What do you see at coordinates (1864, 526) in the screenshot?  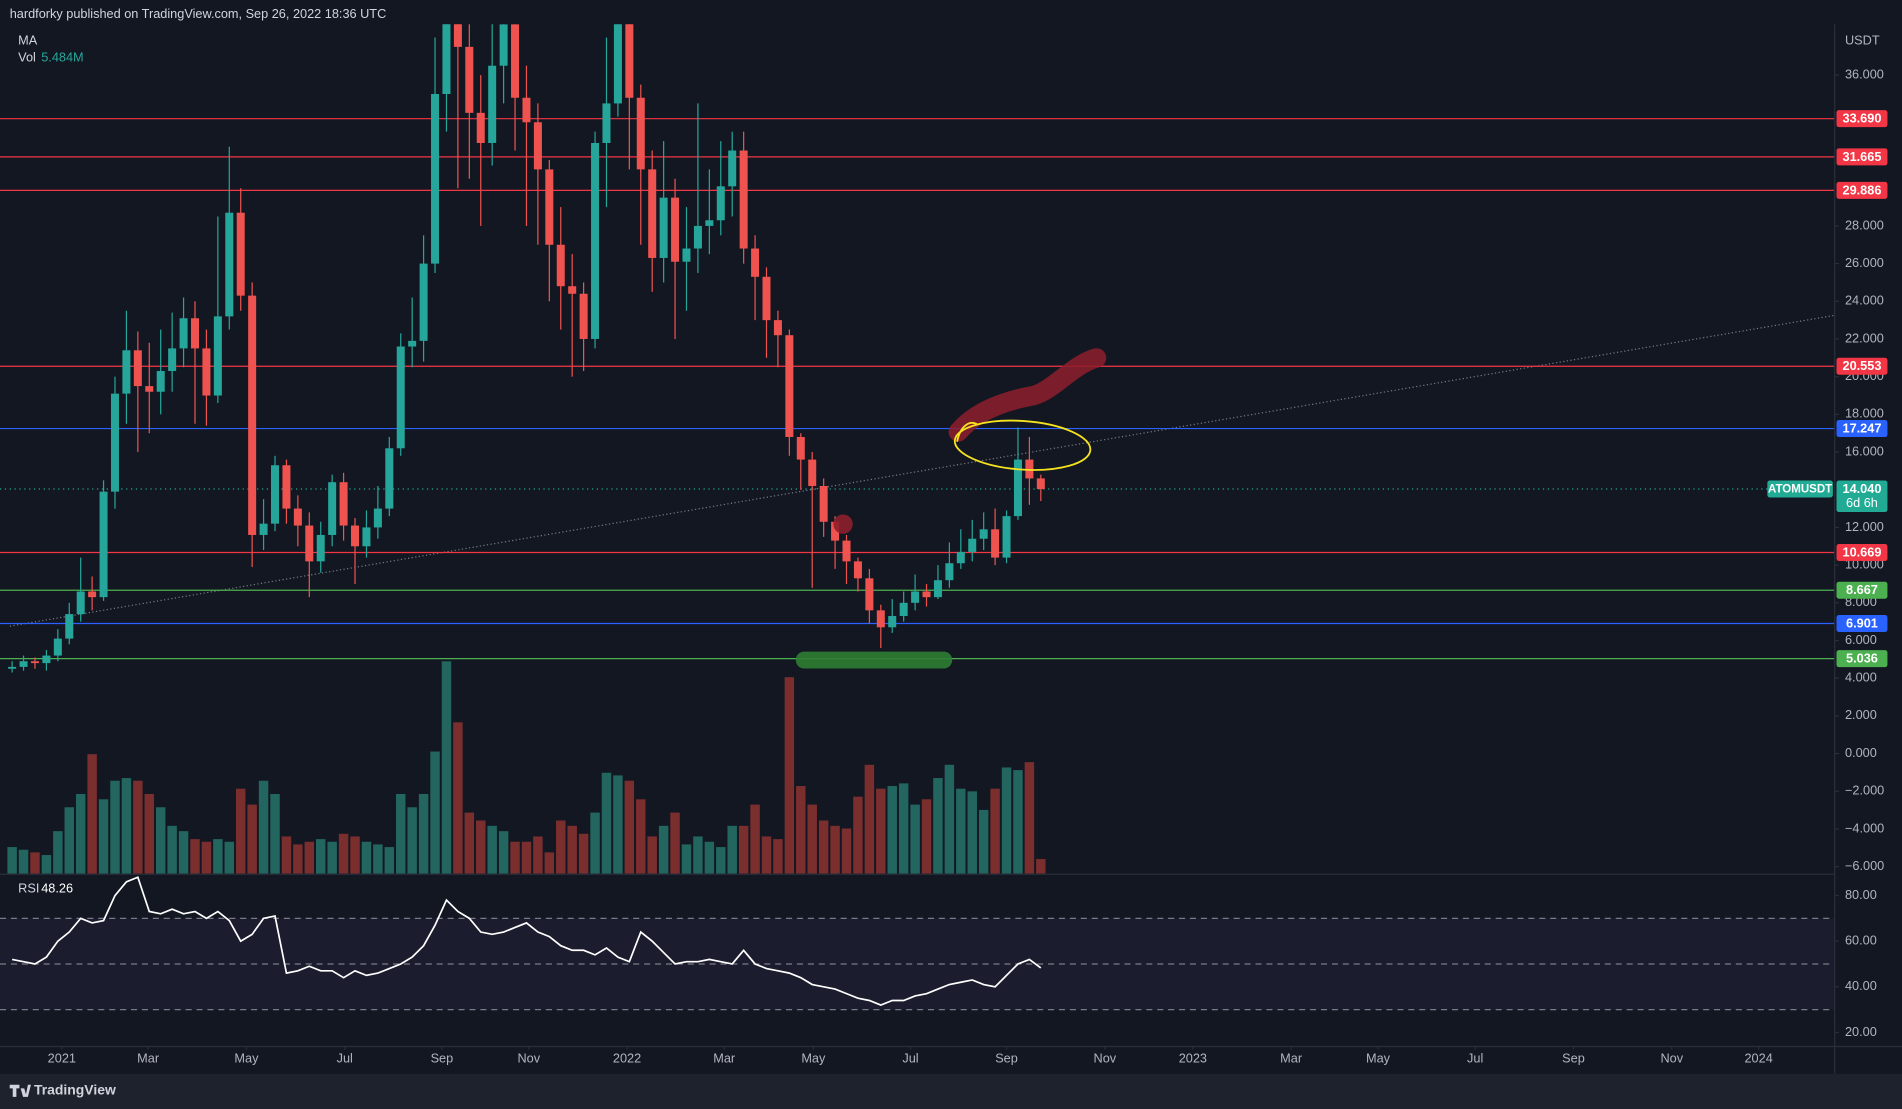 I see `y-tick-label: 12.000` at bounding box center [1864, 526].